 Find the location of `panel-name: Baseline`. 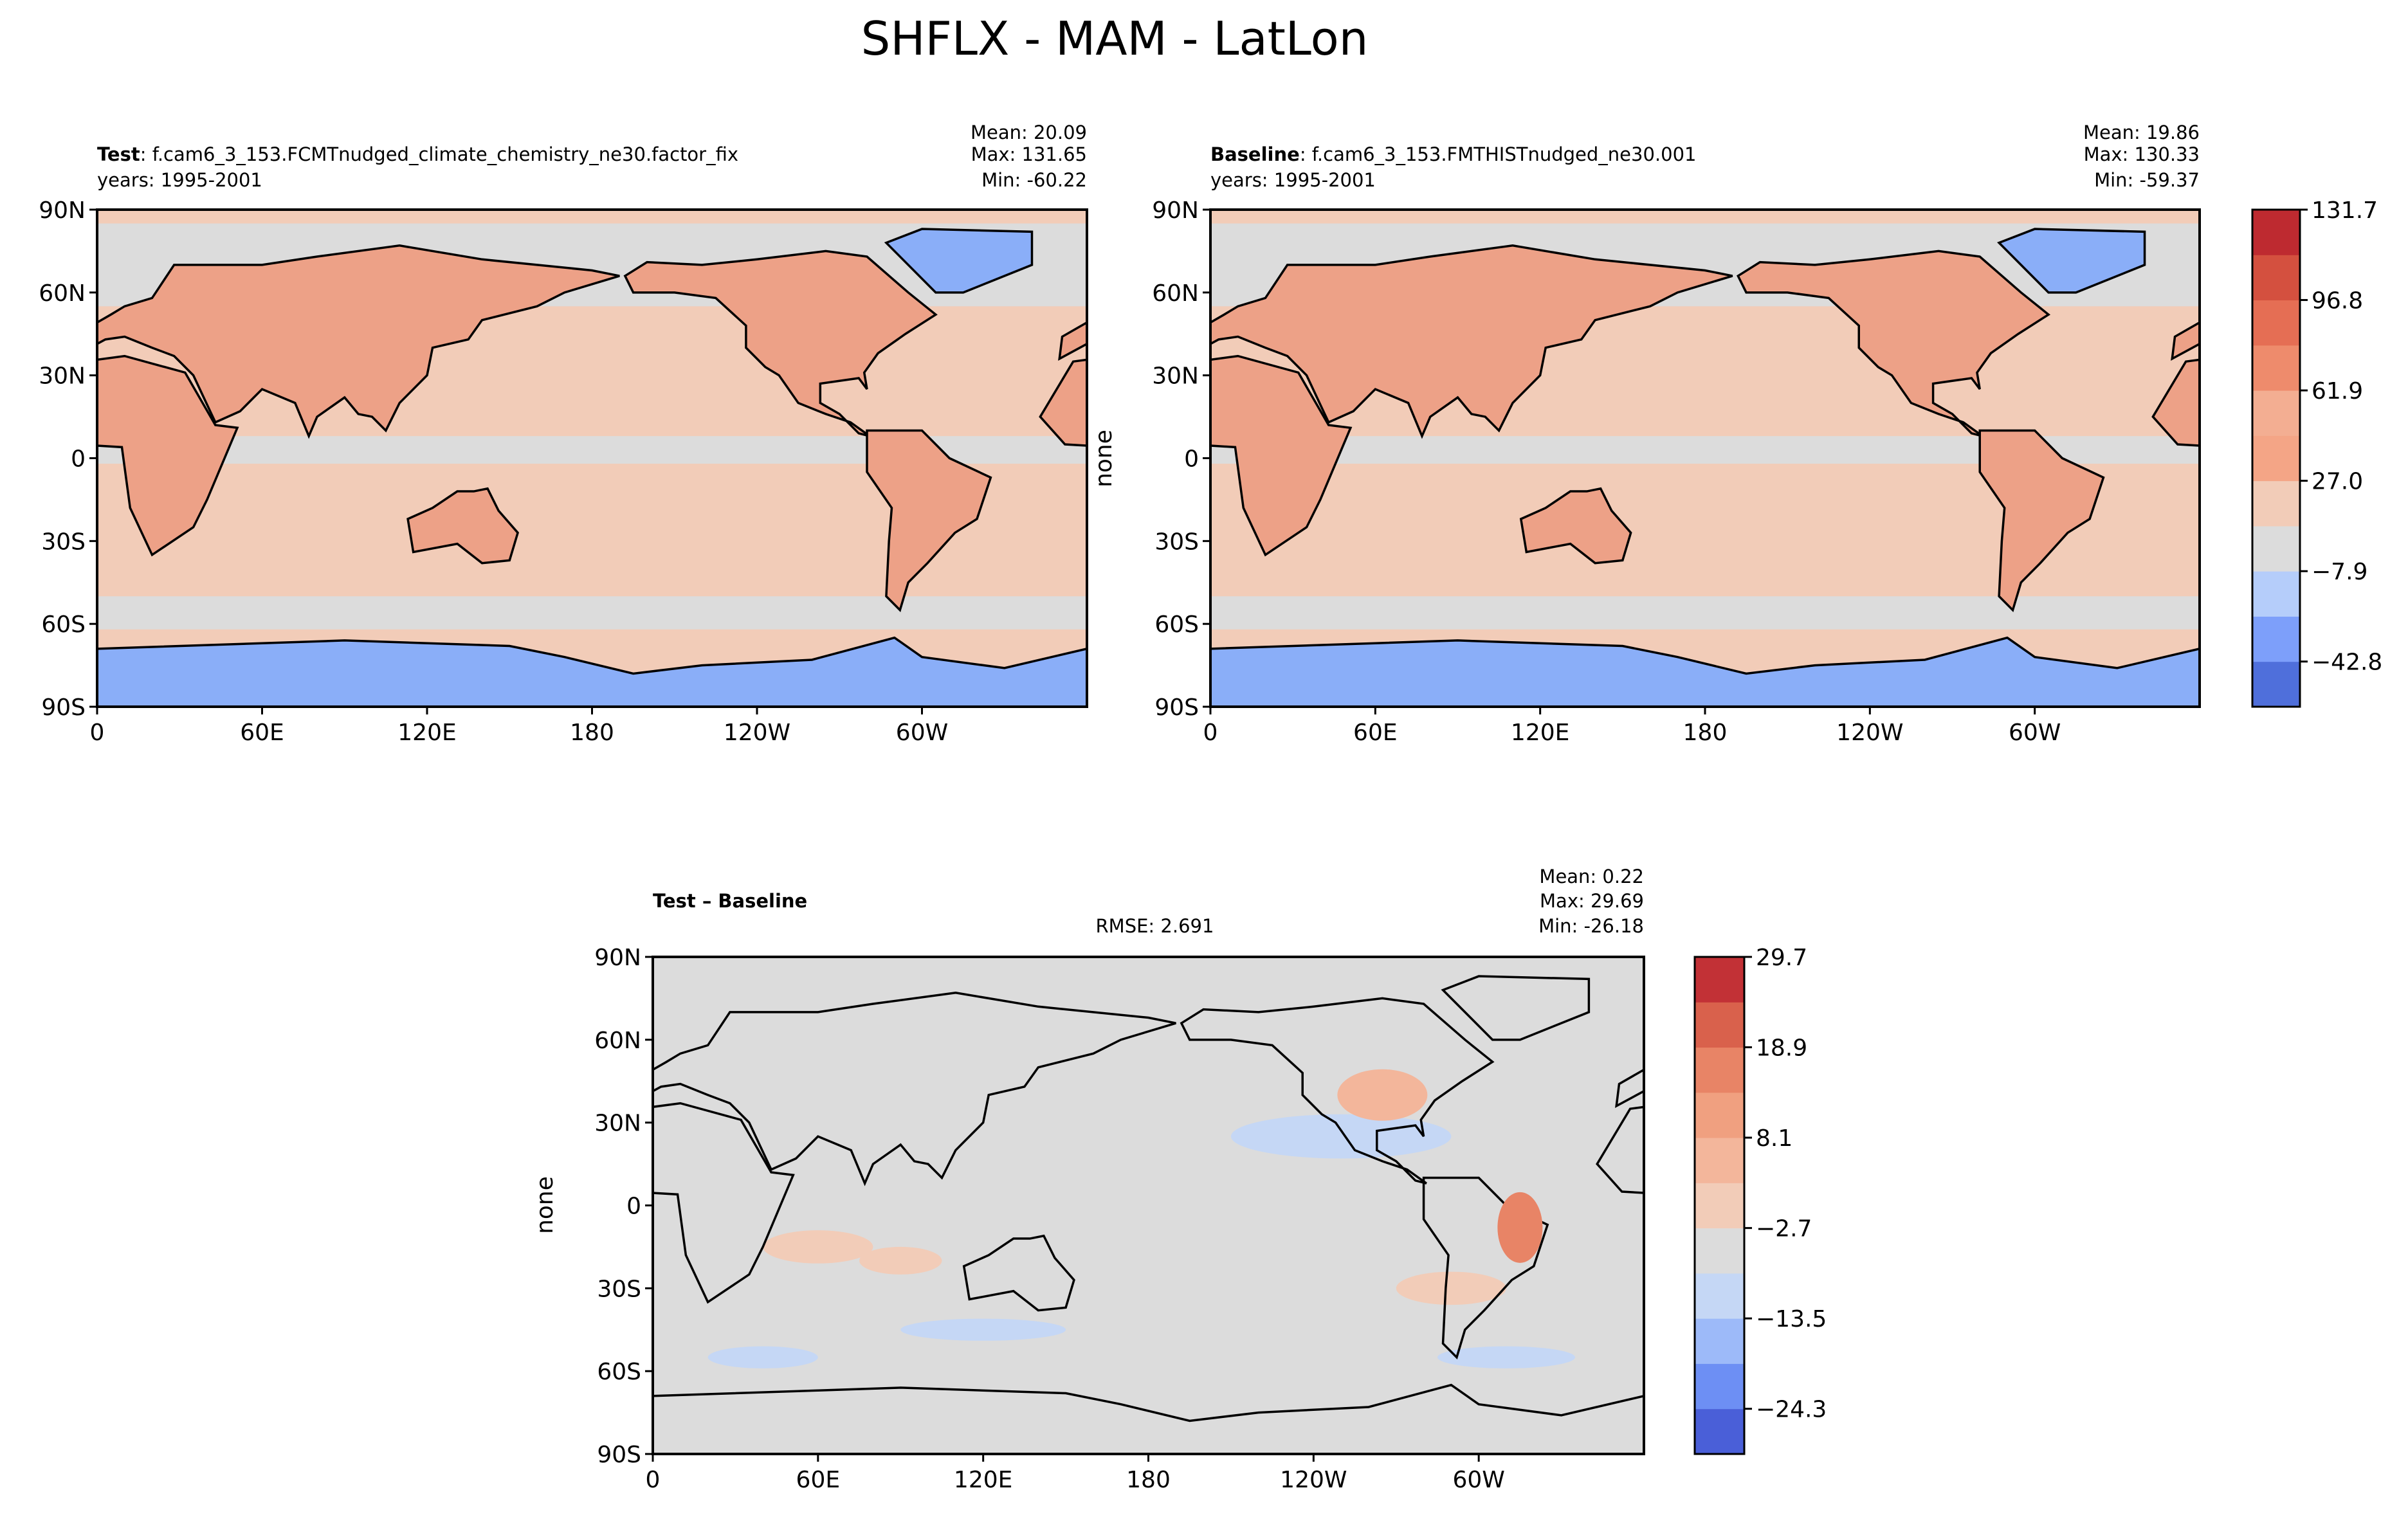

panel-name: Baseline is located at coordinates (1255, 154).